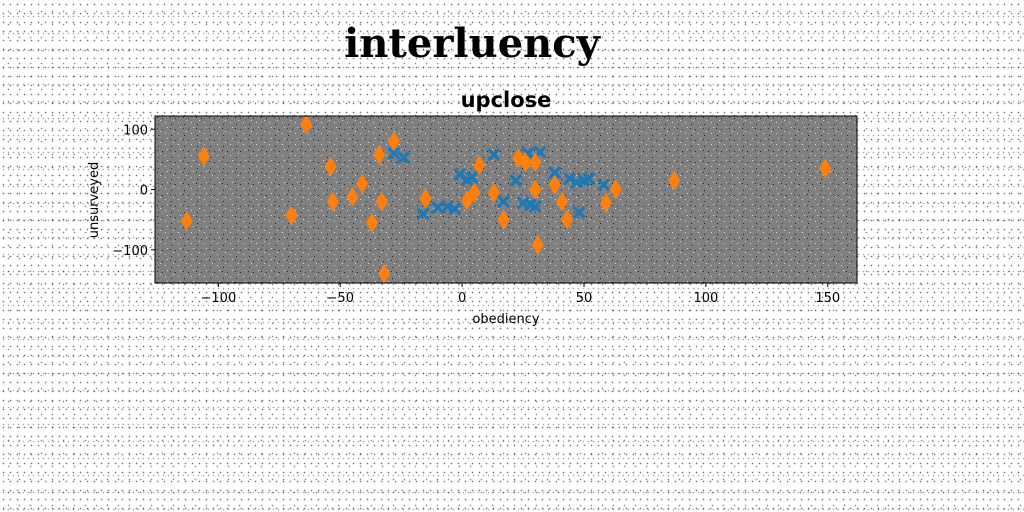 Image resolution: width=1024 pixels, height=512 pixels. What do you see at coordinates (144, 191) in the screenshot?
I see `y-tick-label: 0` at bounding box center [144, 191].